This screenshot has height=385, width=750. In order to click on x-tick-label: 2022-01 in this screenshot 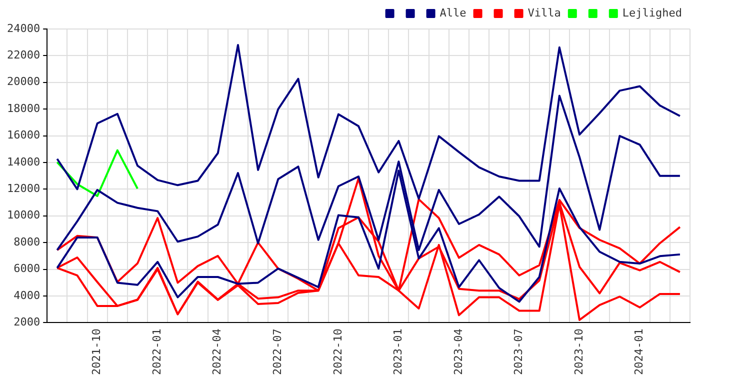, I will do `click(157, 351)`.